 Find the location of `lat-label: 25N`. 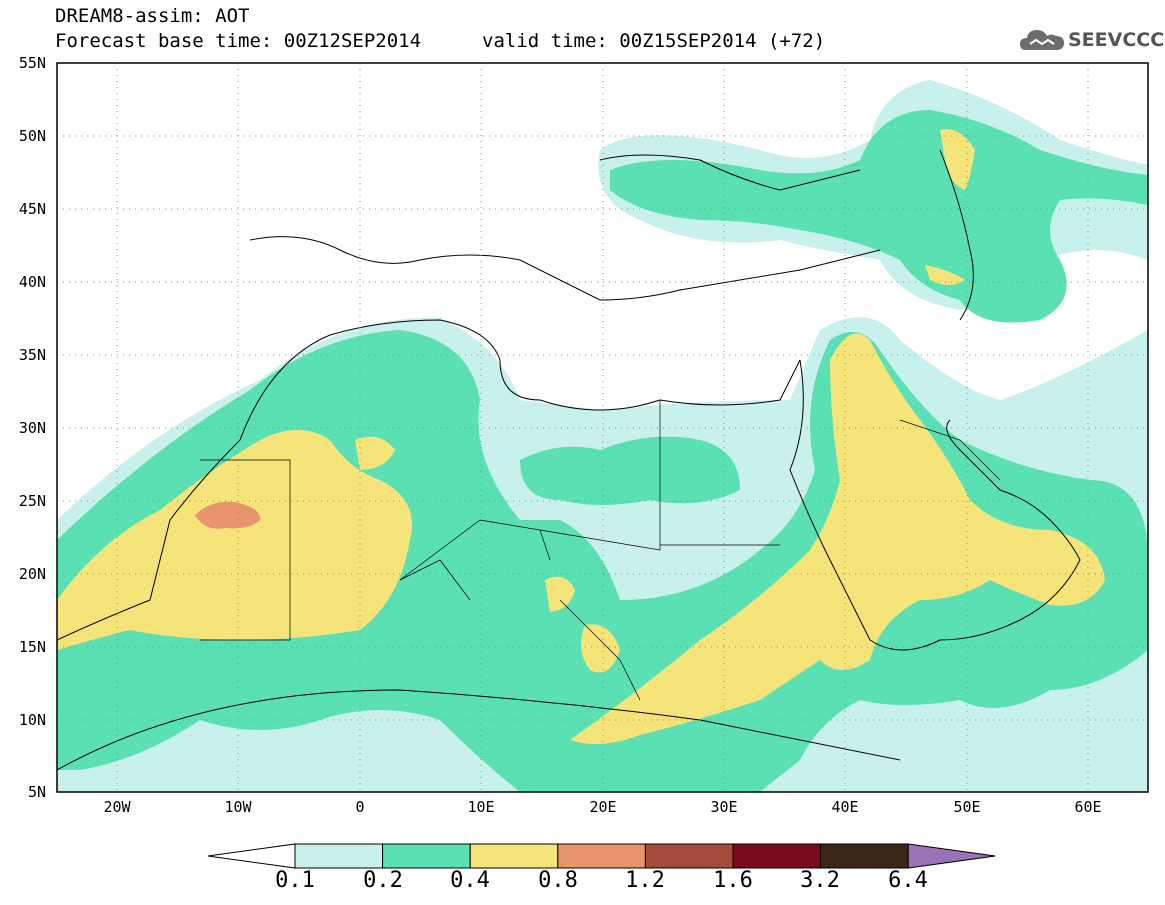

lat-label: 25N is located at coordinates (32, 501).